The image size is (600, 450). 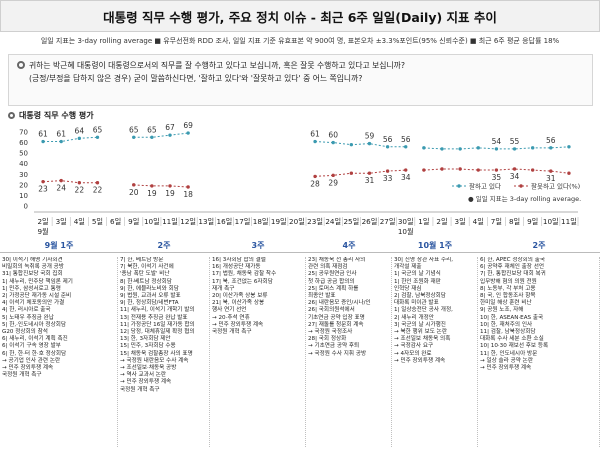 I want to click on y-tick-label: 30, so click(x=23, y=175).